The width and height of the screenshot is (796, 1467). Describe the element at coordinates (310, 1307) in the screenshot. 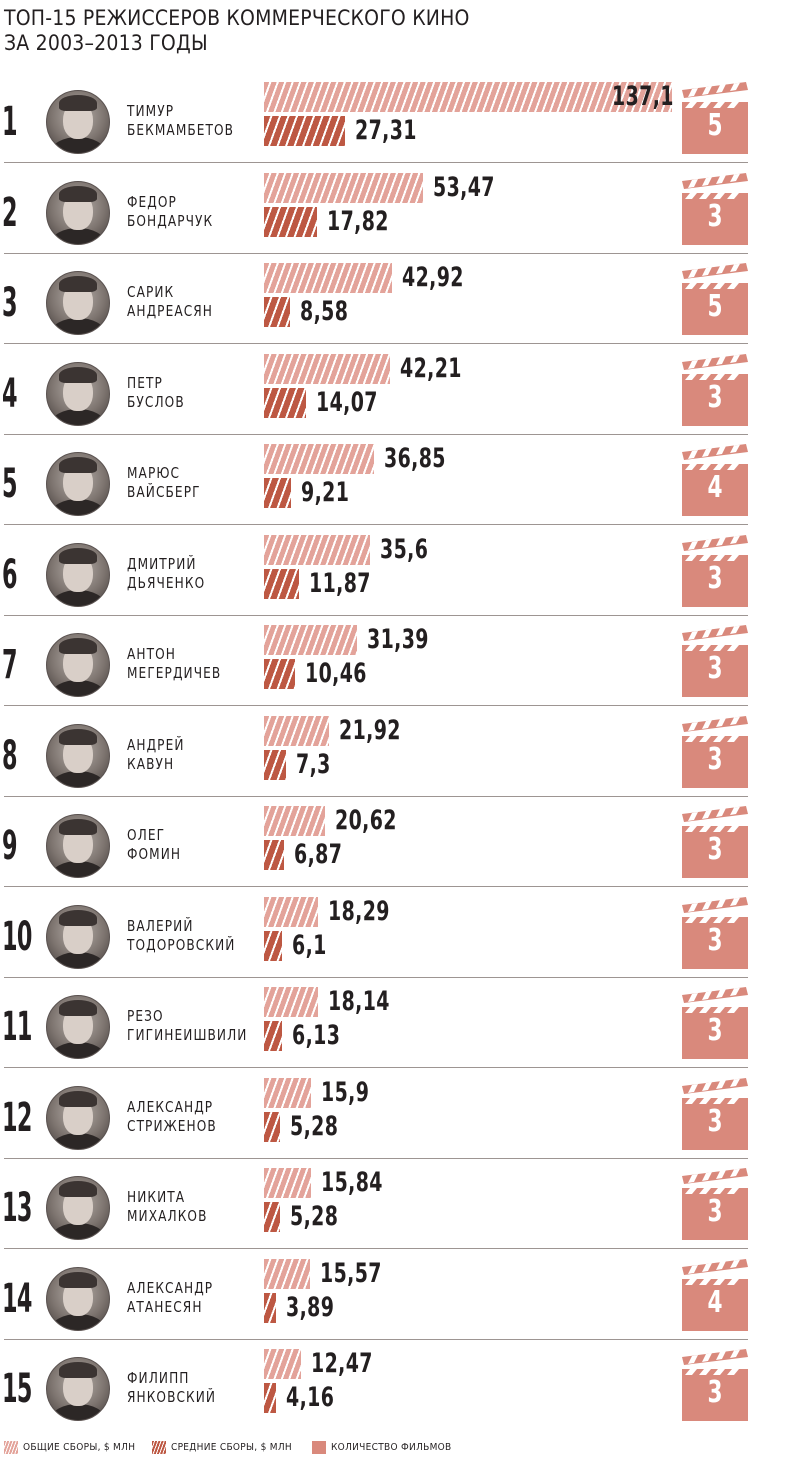

I see `average-gross-value: 3,89` at that location.